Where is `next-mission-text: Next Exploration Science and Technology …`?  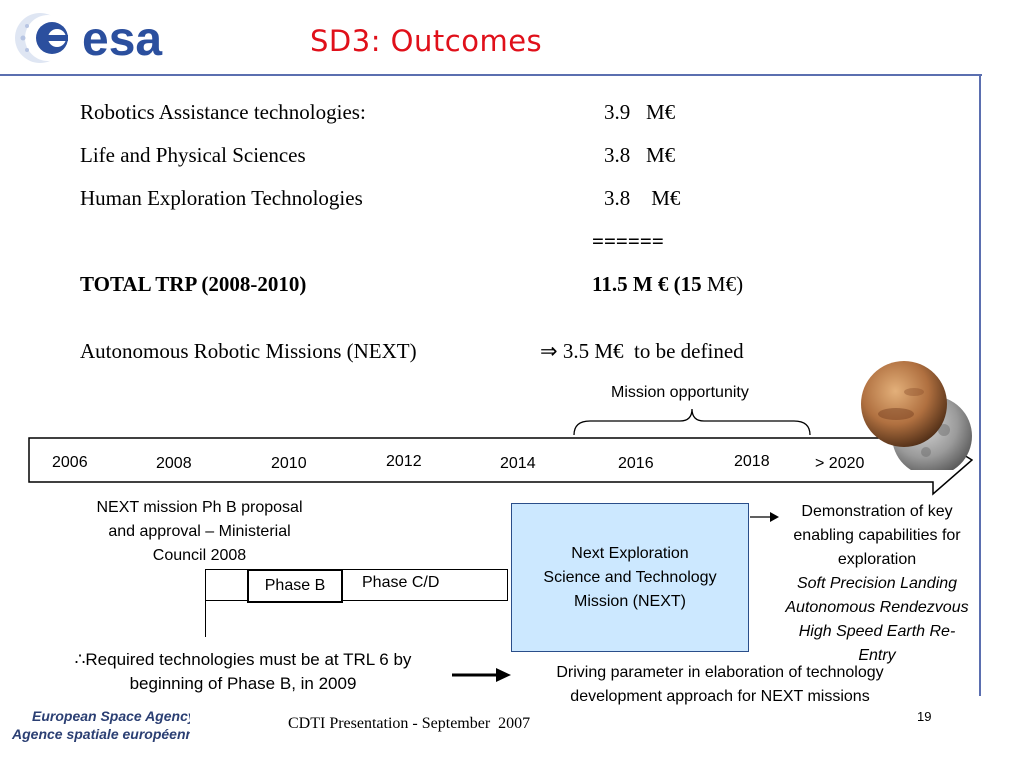 next-mission-text: Next Exploration Science and Technology … is located at coordinates (629, 578).